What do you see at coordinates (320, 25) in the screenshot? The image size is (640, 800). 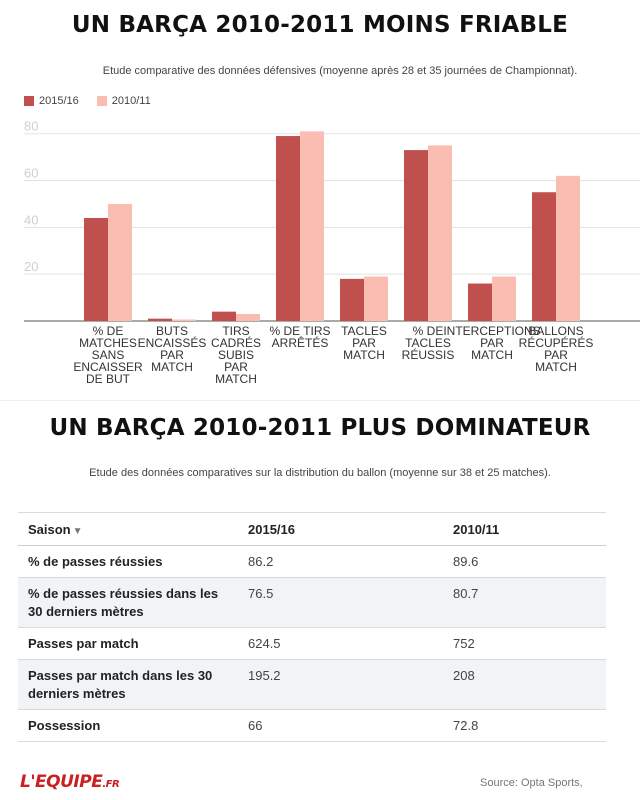 I see `chart-title: UN BARÇA 2010-2011 MOINS FRIABLE` at bounding box center [320, 25].